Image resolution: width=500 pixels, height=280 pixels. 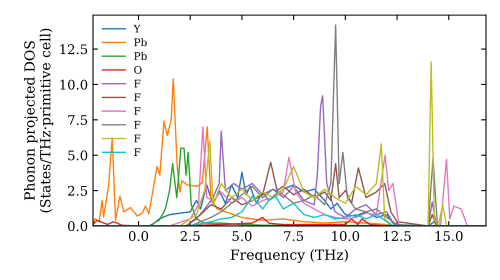 I want to click on x-tick-label: 7.5, so click(x=294, y=236).